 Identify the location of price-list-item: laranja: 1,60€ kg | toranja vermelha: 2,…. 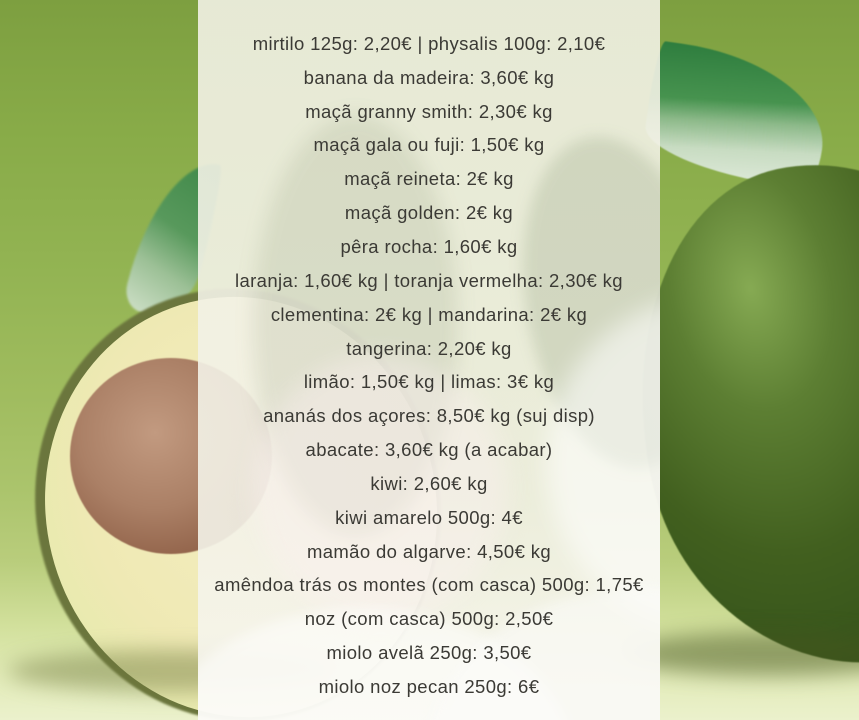
(429, 280).